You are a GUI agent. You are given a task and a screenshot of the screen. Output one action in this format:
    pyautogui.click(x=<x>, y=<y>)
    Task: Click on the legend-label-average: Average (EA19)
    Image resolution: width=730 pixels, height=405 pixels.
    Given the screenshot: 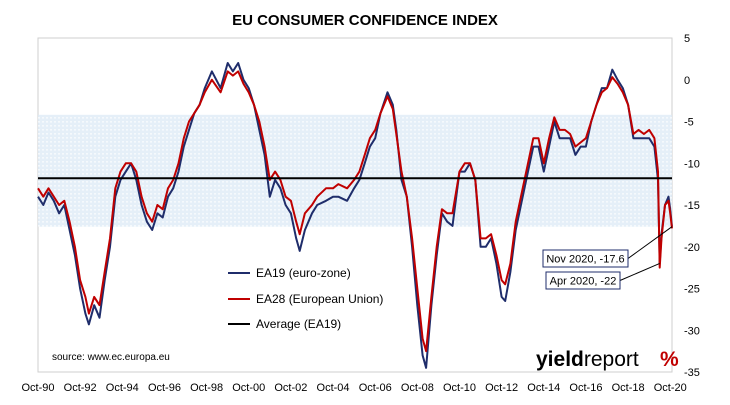 What is the action you would take?
    pyautogui.click(x=298, y=324)
    